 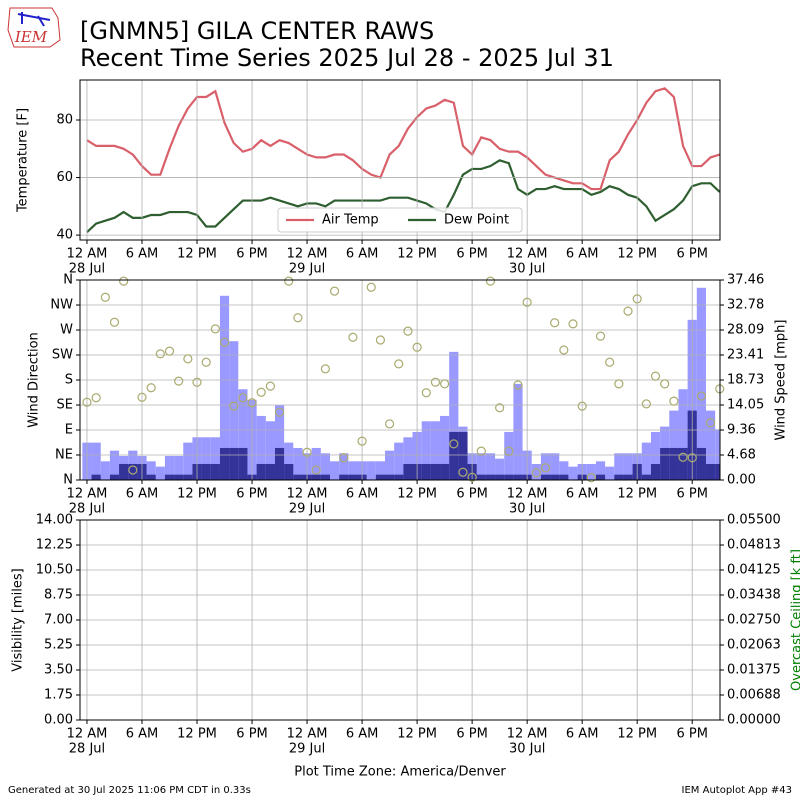 I want to click on y2-tick-label: 0.02063, so click(x=754, y=645).